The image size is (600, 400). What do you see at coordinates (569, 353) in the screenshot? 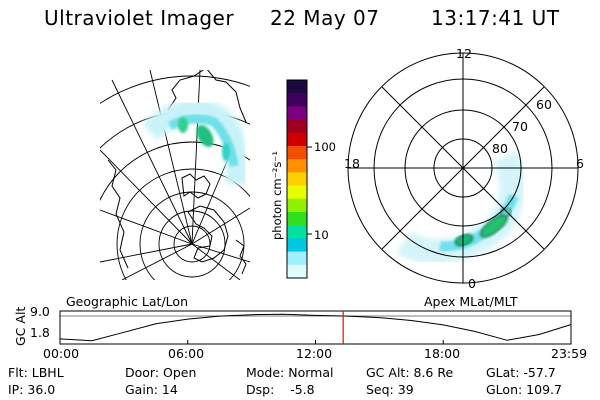
I see `x-tick-2359: 23:59` at bounding box center [569, 353].